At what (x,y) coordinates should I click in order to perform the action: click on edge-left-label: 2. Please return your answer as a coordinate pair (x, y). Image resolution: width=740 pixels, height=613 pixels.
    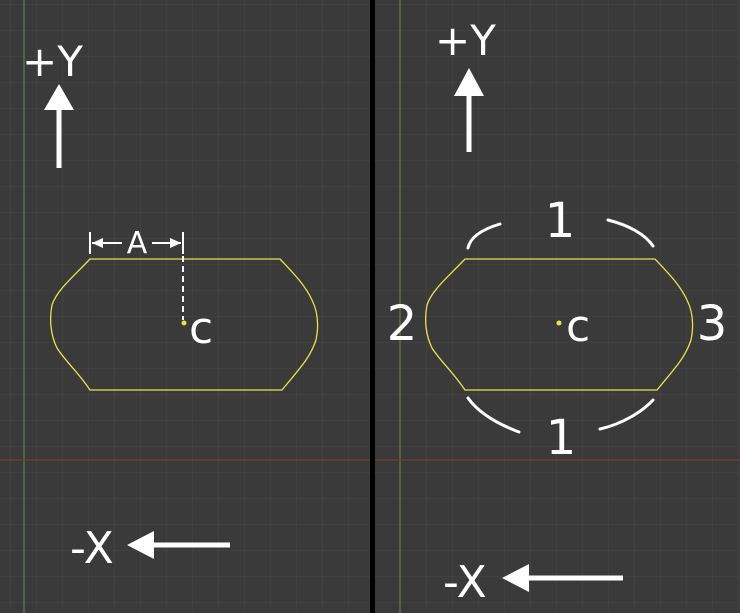
    Looking at the image, I should click on (402, 324).